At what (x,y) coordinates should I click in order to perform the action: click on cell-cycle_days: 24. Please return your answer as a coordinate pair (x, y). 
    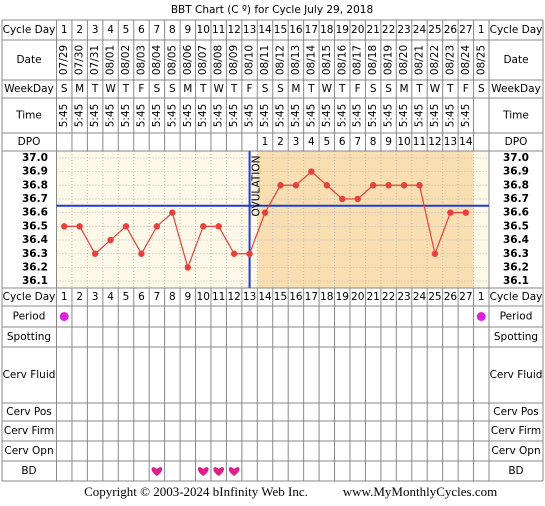
    Looking at the image, I should click on (420, 297).